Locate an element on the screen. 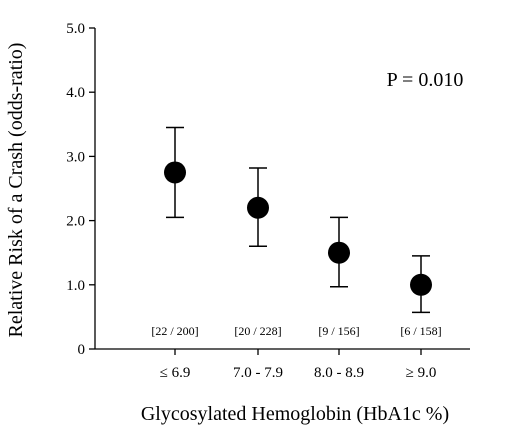 Image resolution: width=508 pixels, height=432 pixels. x-axis-title: Glycosylated Hemoglobin (HbA1c %) is located at coordinates (295, 414).